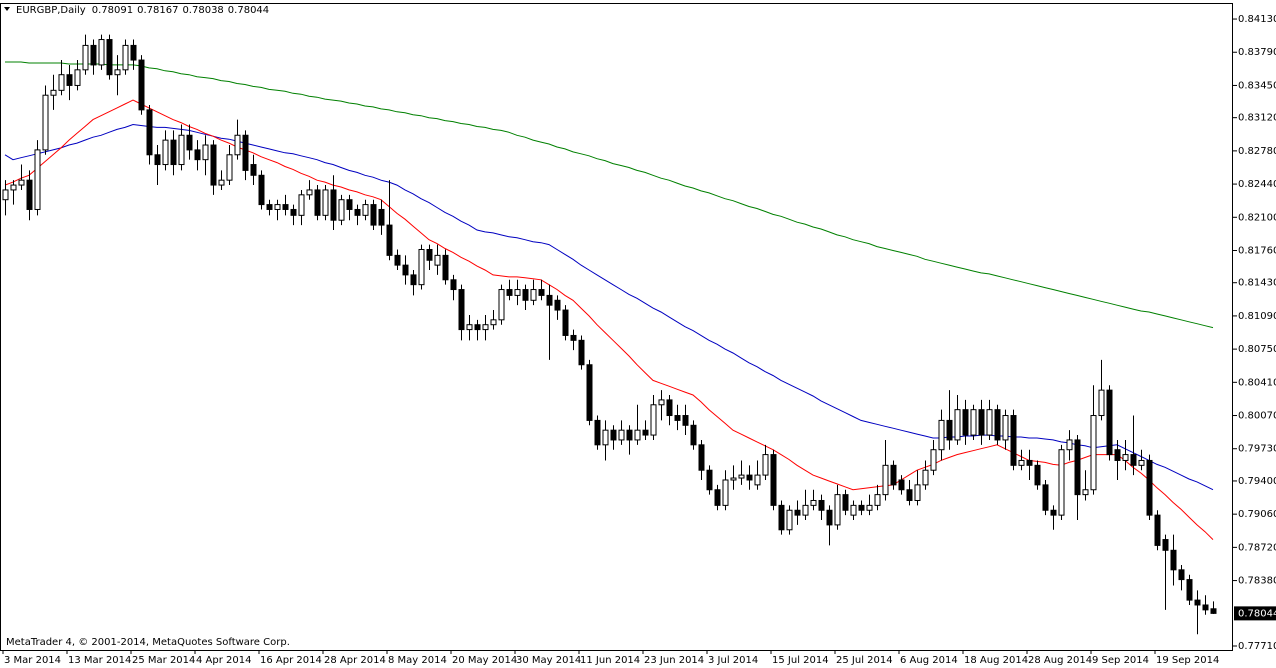  Describe the element at coordinates (1257, 184) in the screenshot. I see `y-tick-label: 0.82440` at that location.